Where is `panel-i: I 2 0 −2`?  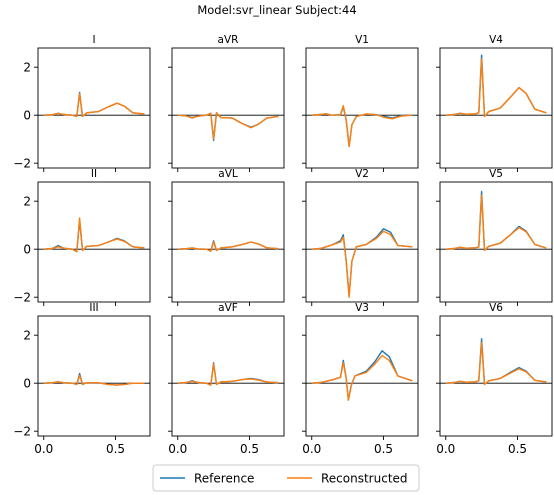
panel-i: I 2 0 −2 is located at coordinates (82, 103).